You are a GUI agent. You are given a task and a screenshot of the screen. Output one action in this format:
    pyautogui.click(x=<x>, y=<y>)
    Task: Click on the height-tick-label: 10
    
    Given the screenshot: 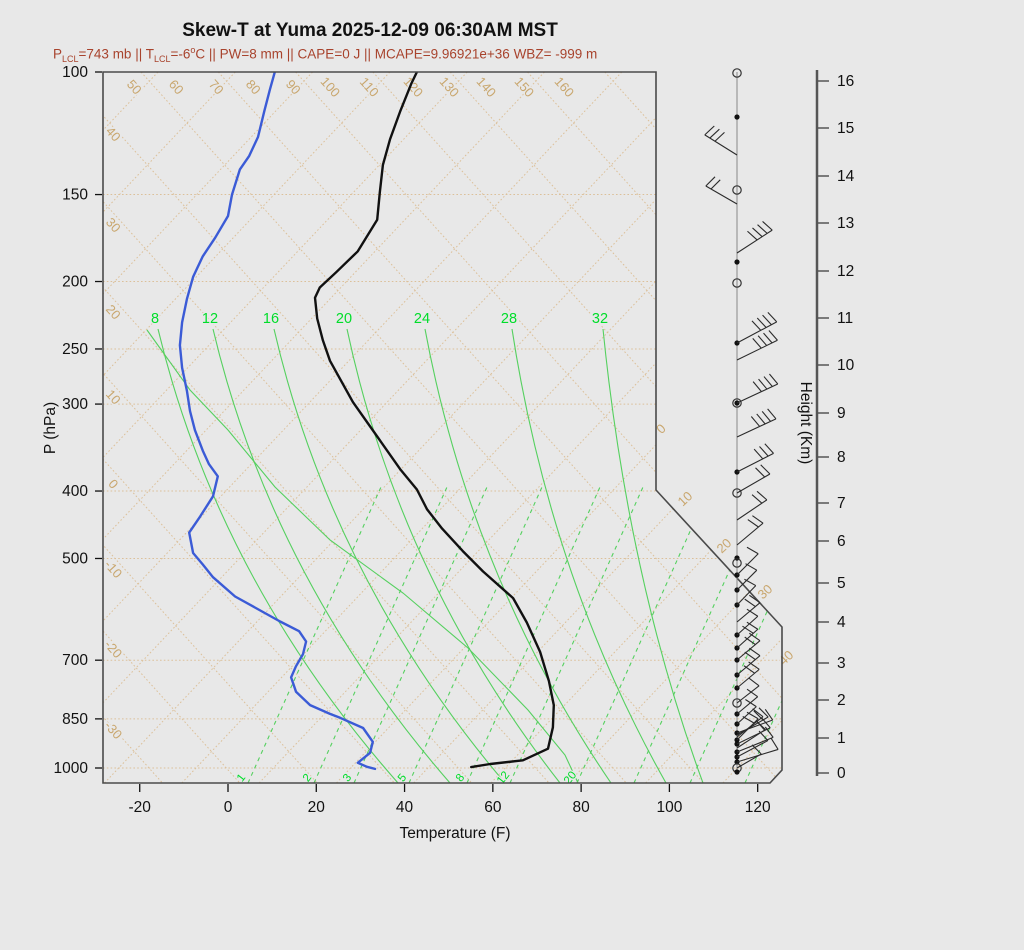 What is the action you would take?
    pyautogui.click(x=846, y=365)
    